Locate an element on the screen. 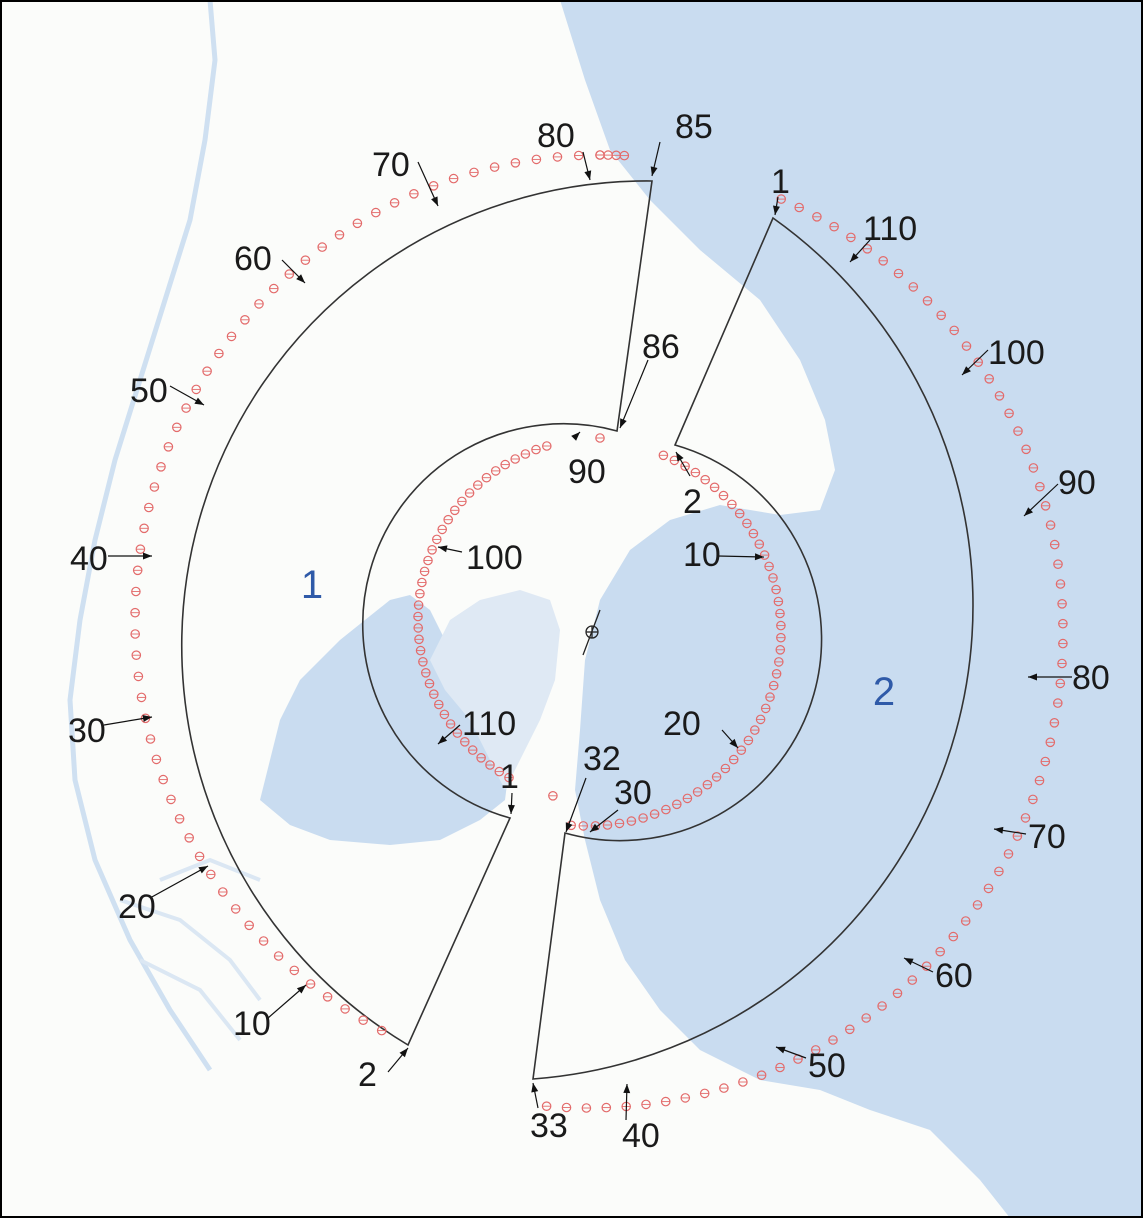  river-channel is located at coordinates (142, 536).